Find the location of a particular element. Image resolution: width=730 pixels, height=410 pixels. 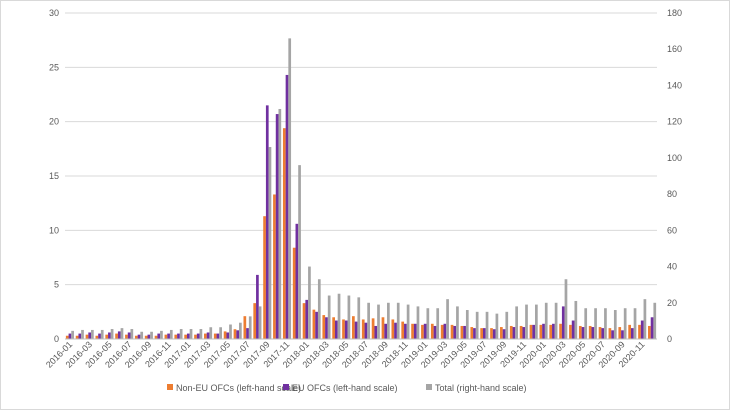

legend-swatch is located at coordinates (170, 387).